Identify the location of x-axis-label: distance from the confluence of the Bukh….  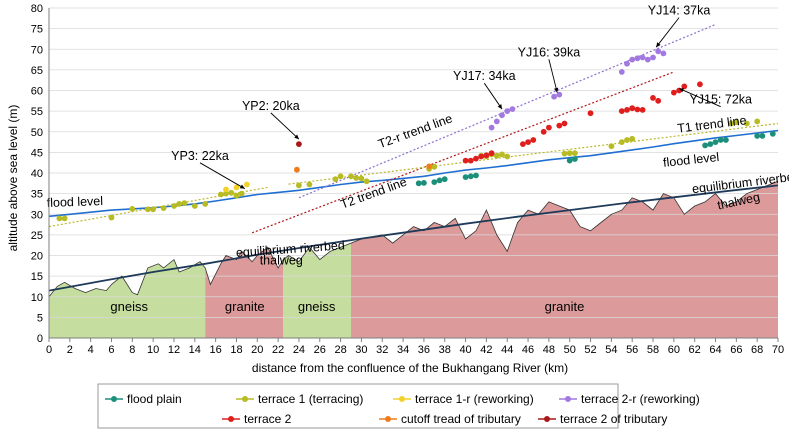
(410, 368).